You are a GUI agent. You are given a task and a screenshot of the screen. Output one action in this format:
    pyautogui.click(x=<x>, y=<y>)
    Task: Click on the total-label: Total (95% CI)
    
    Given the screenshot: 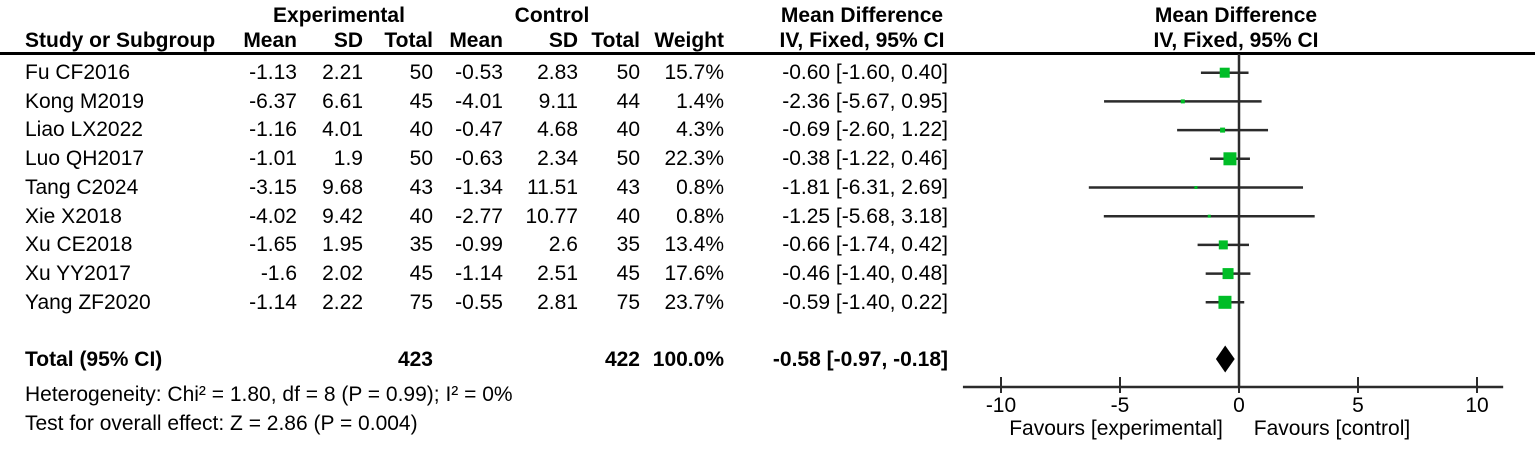 What is the action you would take?
    pyautogui.click(x=94, y=359)
    